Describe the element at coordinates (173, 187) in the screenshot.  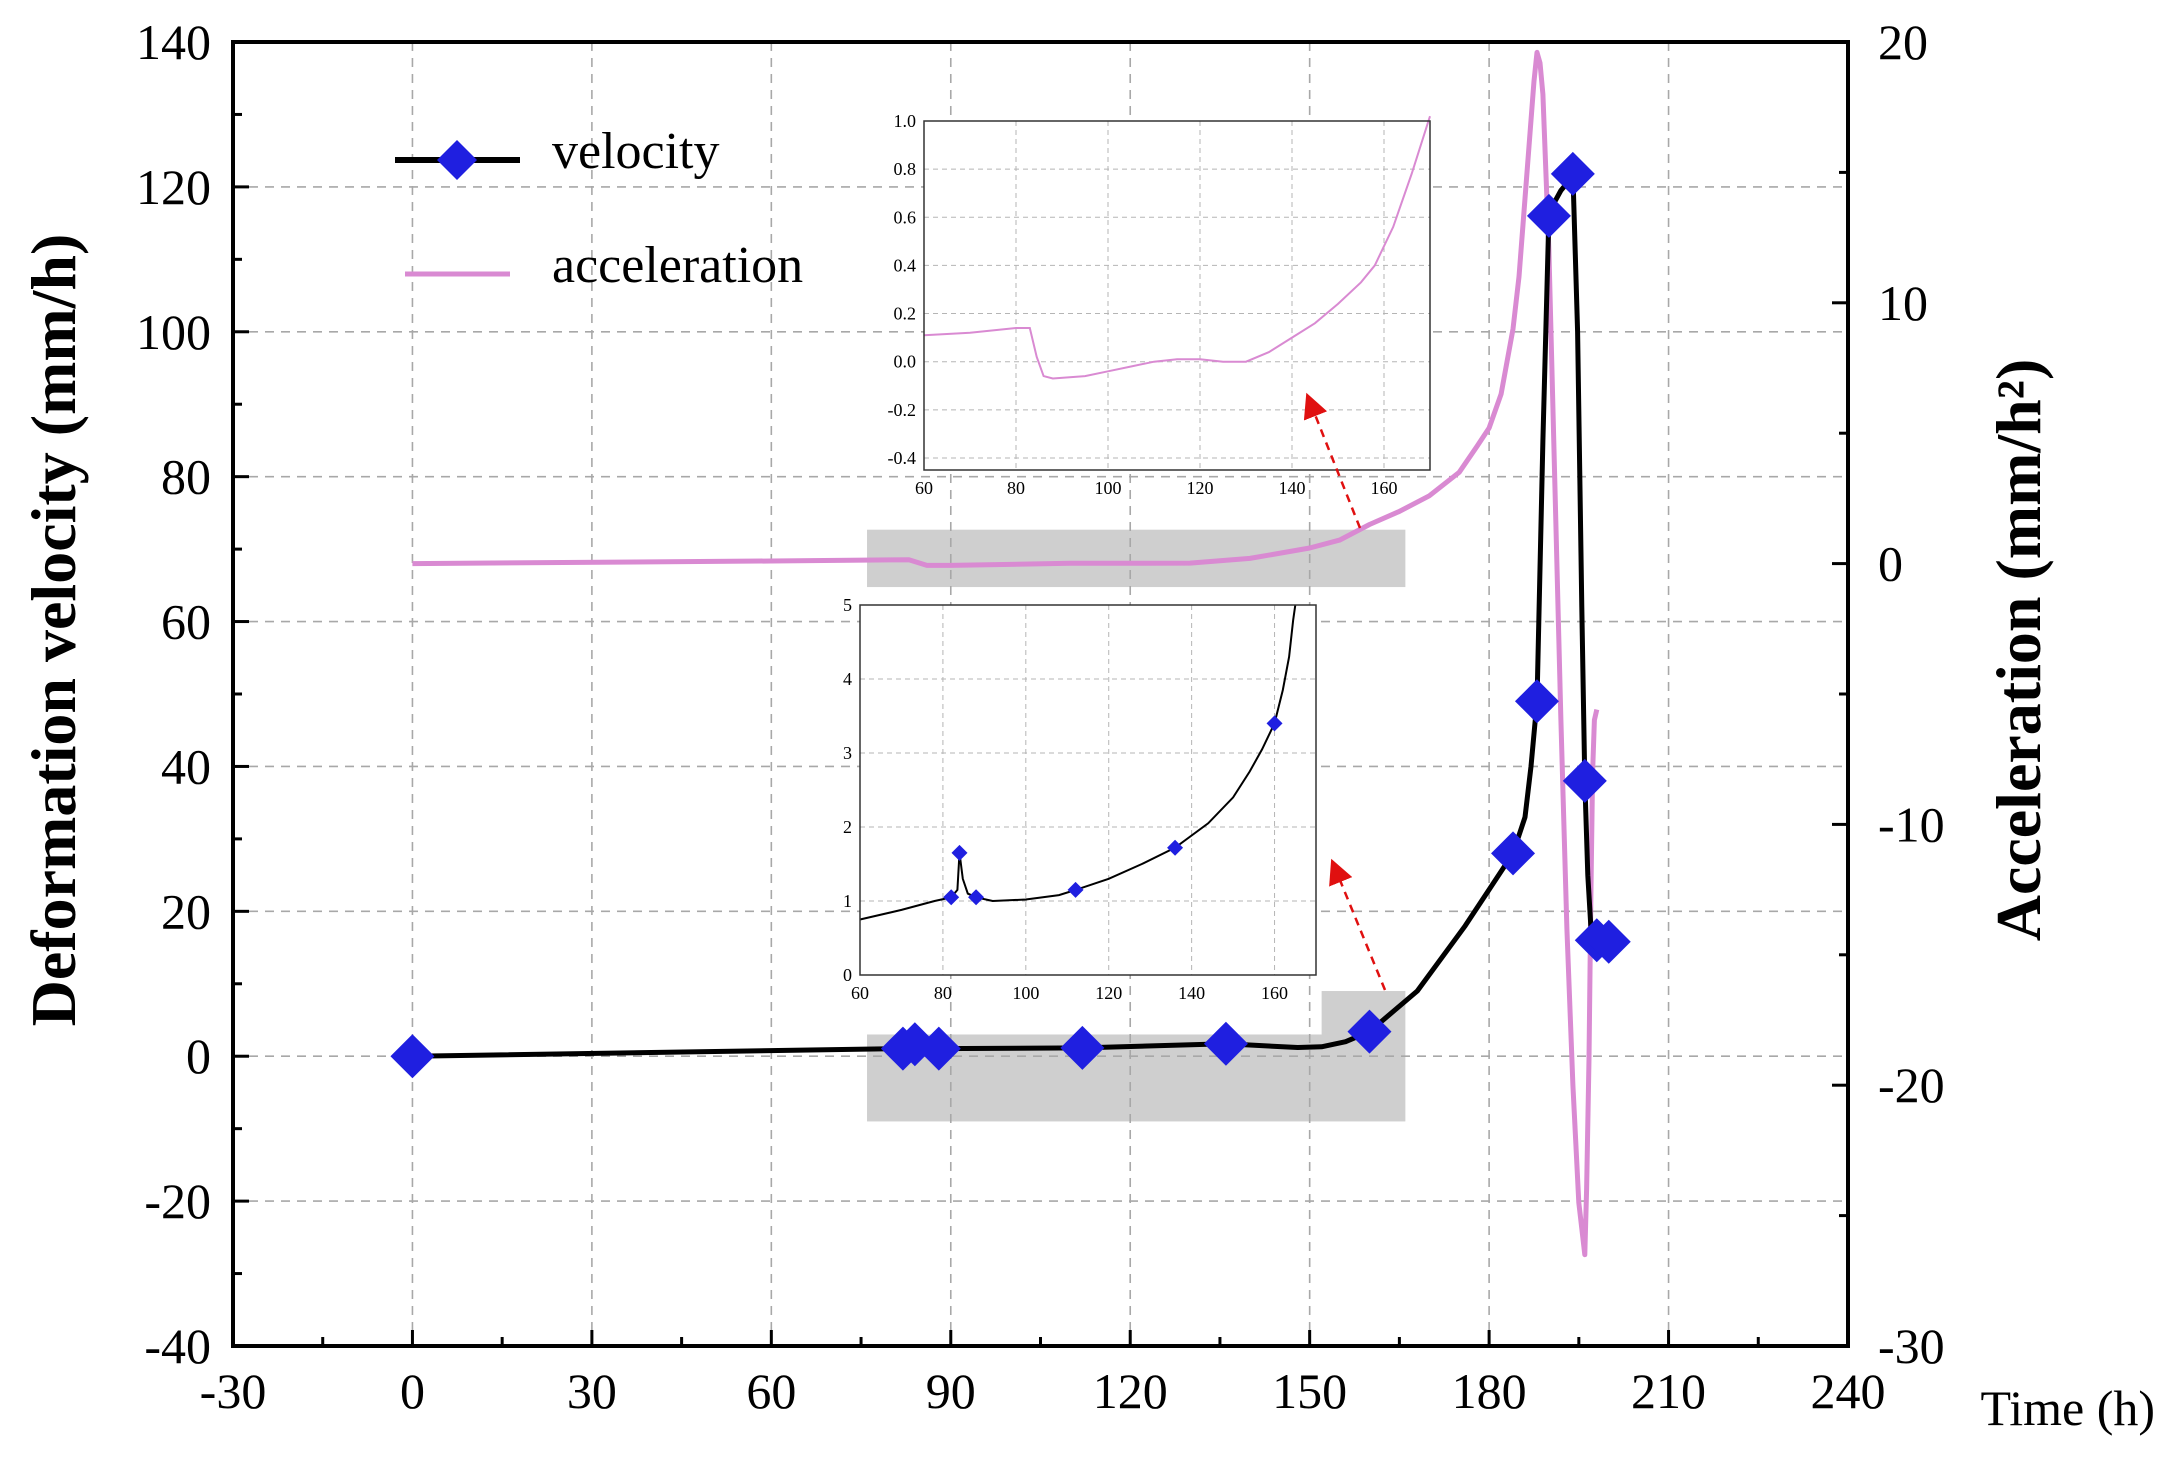
I see `y-tick-label: 120` at that location.